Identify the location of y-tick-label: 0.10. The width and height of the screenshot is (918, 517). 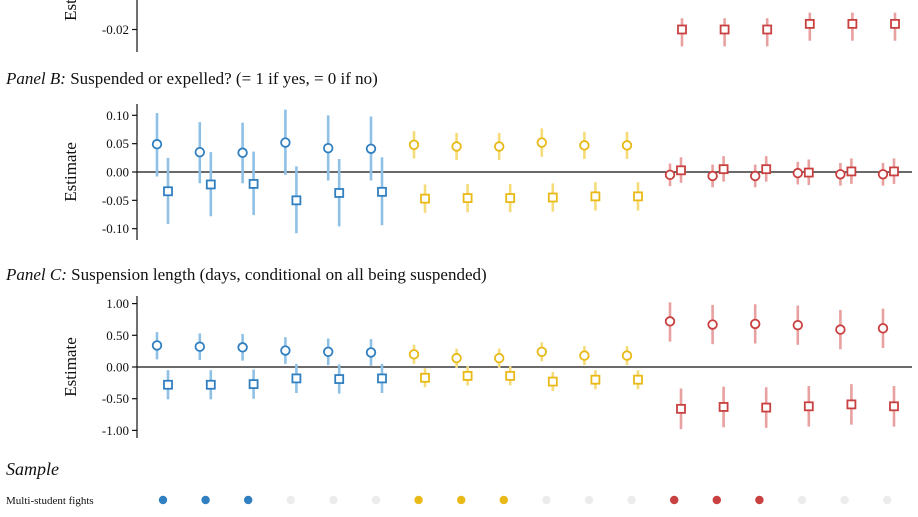
(117, 115).